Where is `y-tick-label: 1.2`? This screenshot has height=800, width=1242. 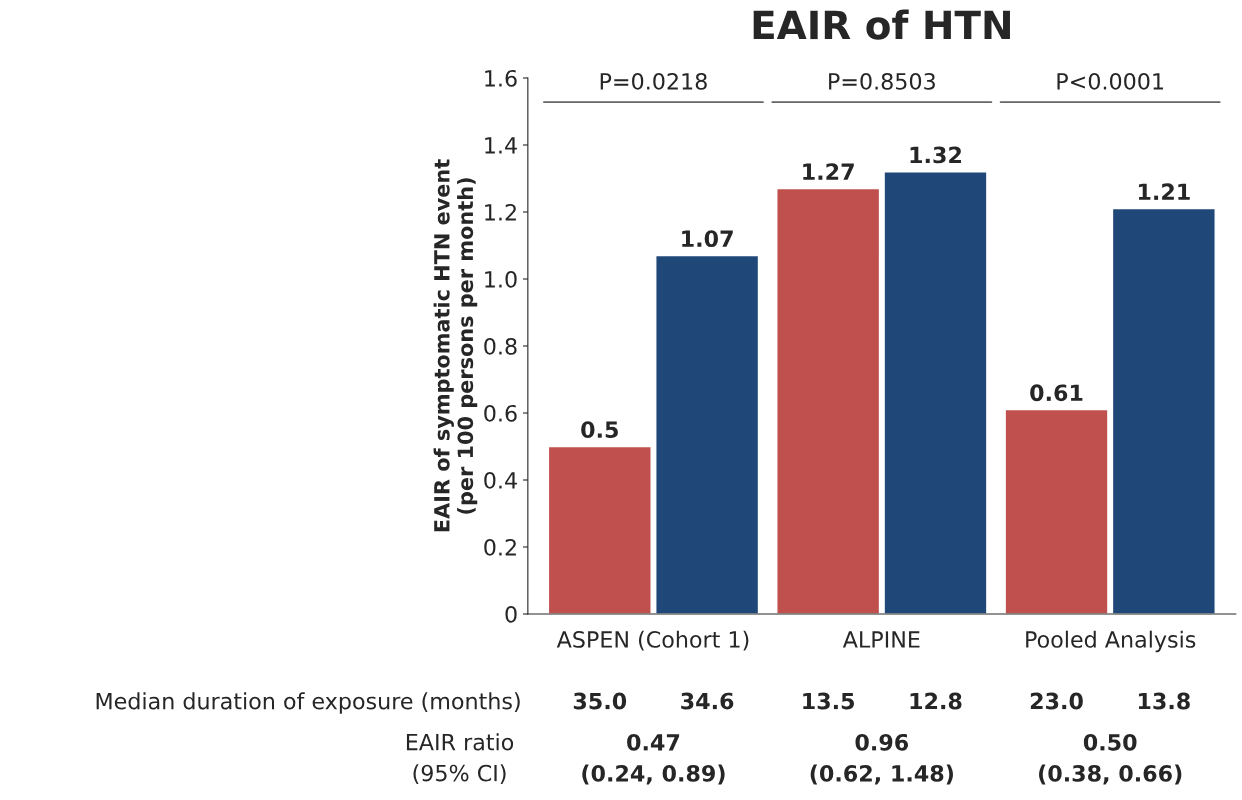
y-tick-label: 1.2 is located at coordinates (500, 212).